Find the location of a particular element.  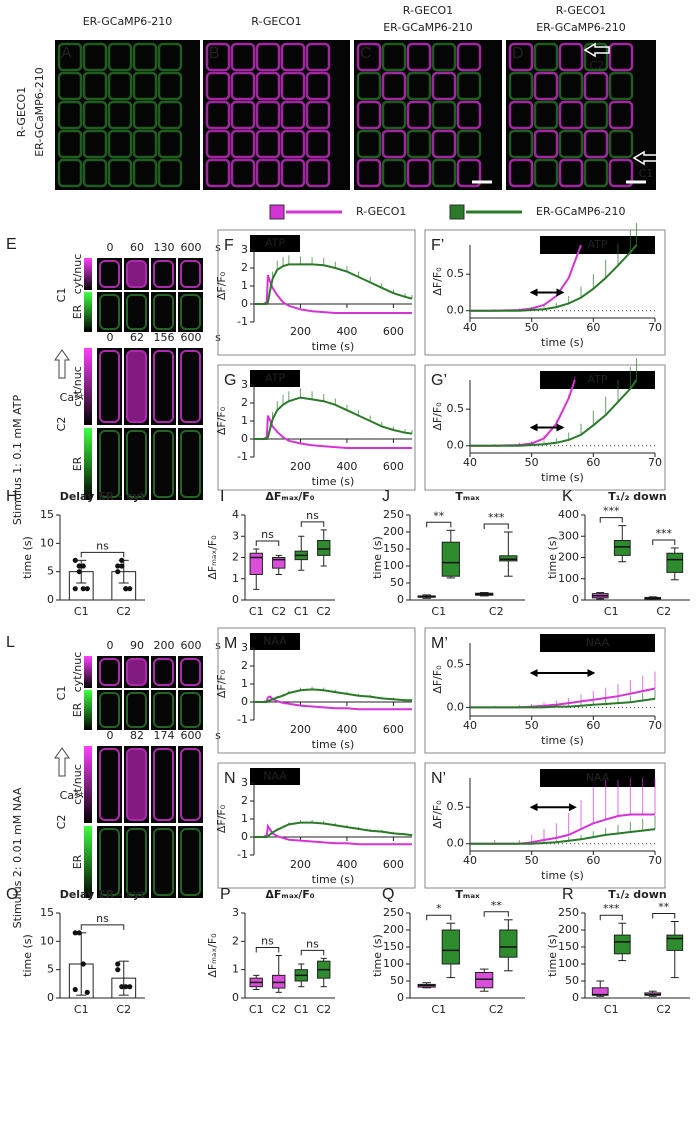

side-label: R-GECO1 is located at coordinates (21, 112).